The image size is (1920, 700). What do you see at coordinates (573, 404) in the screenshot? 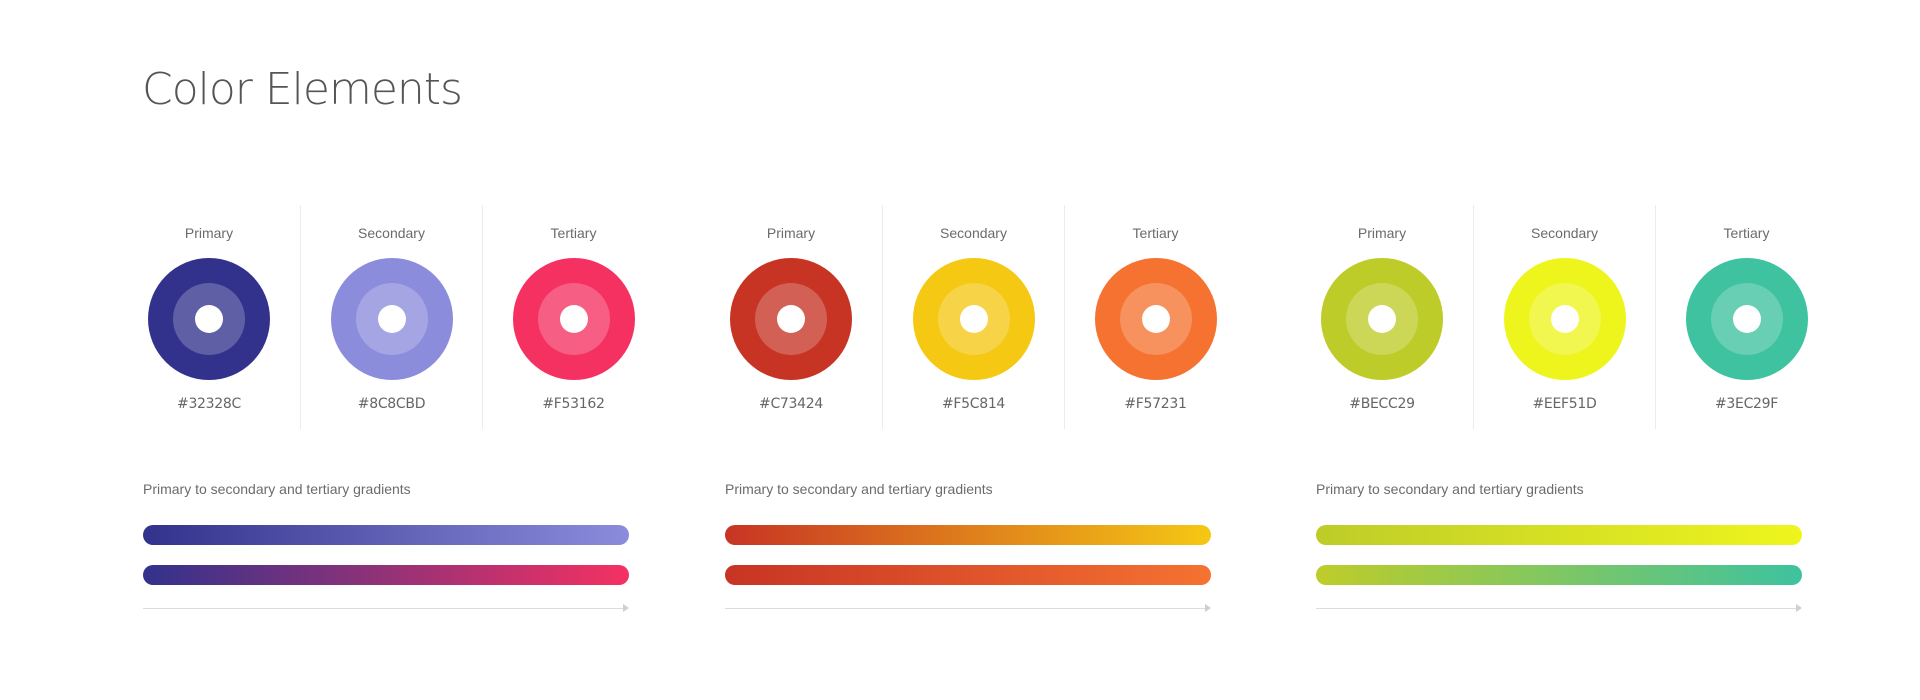
I see `swatch-hex-code: #F53162` at bounding box center [573, 404].